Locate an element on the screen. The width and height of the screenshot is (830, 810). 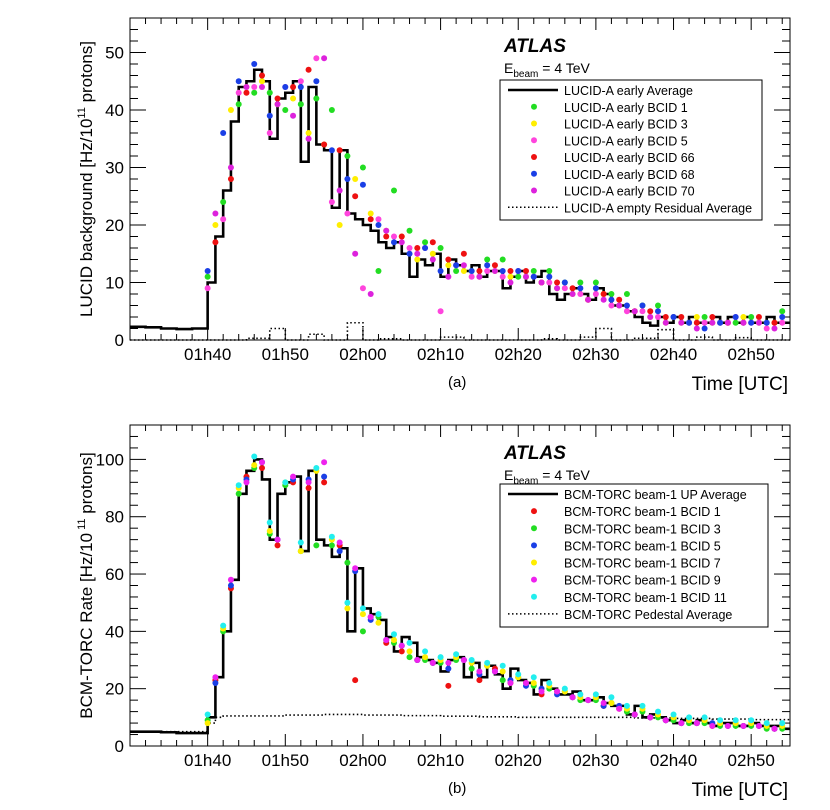
energy-label: Ebeam = 4 TeV is located at coordinates (547, 477).